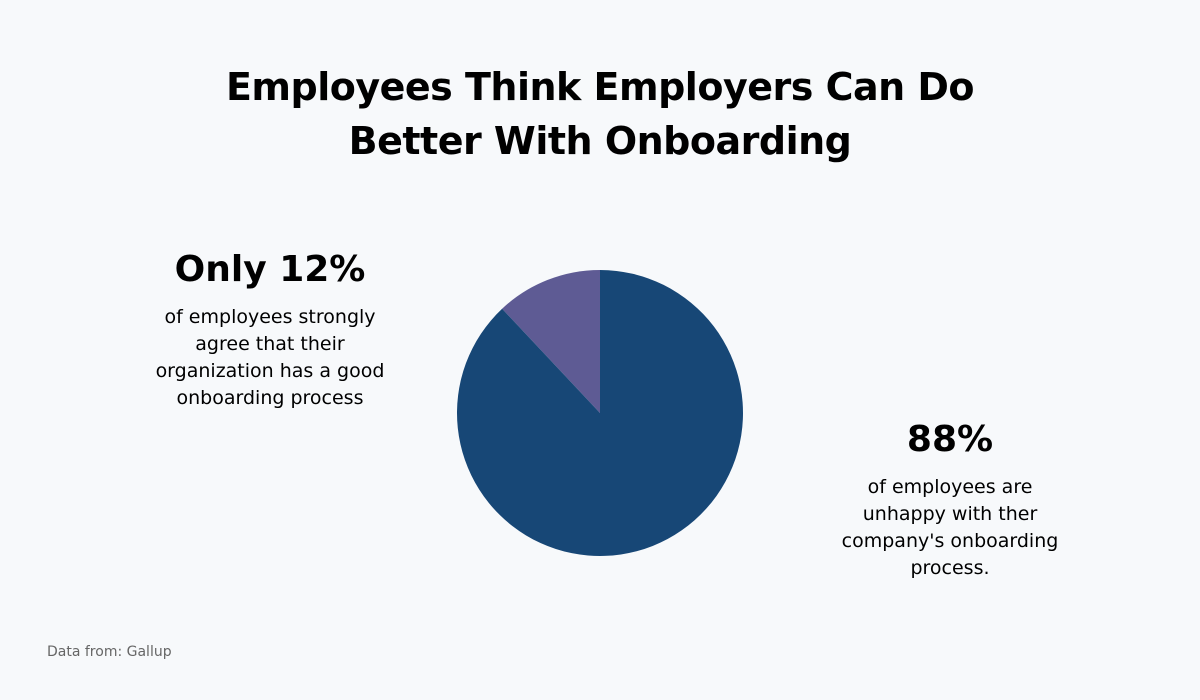 This screenshot has width=1200, height=700. I want to click on desc-line: of employees strongly, so click(270, 317).